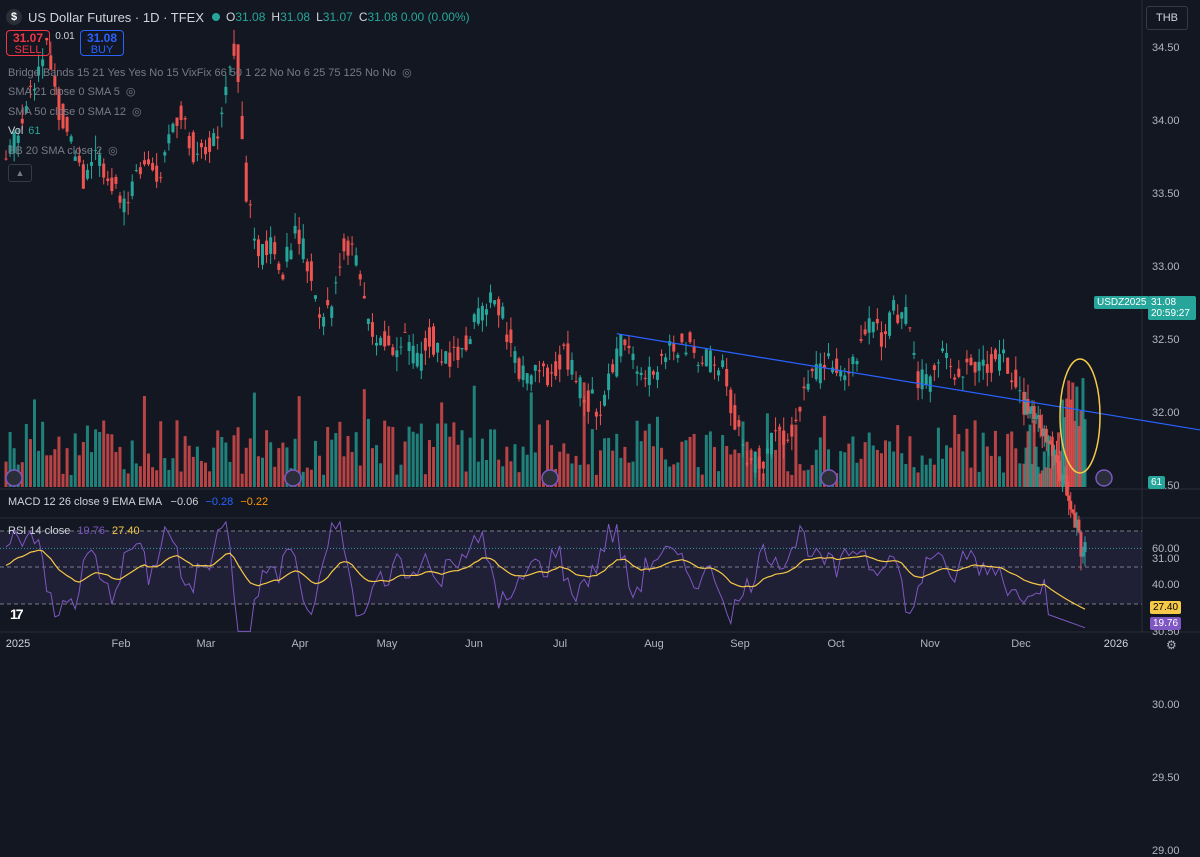 The height and width of the screenshot is (857, 1200). Describe the element at coordinates (17, 614) in the screenshot. I see `tradingview-logo: 17` at that location.